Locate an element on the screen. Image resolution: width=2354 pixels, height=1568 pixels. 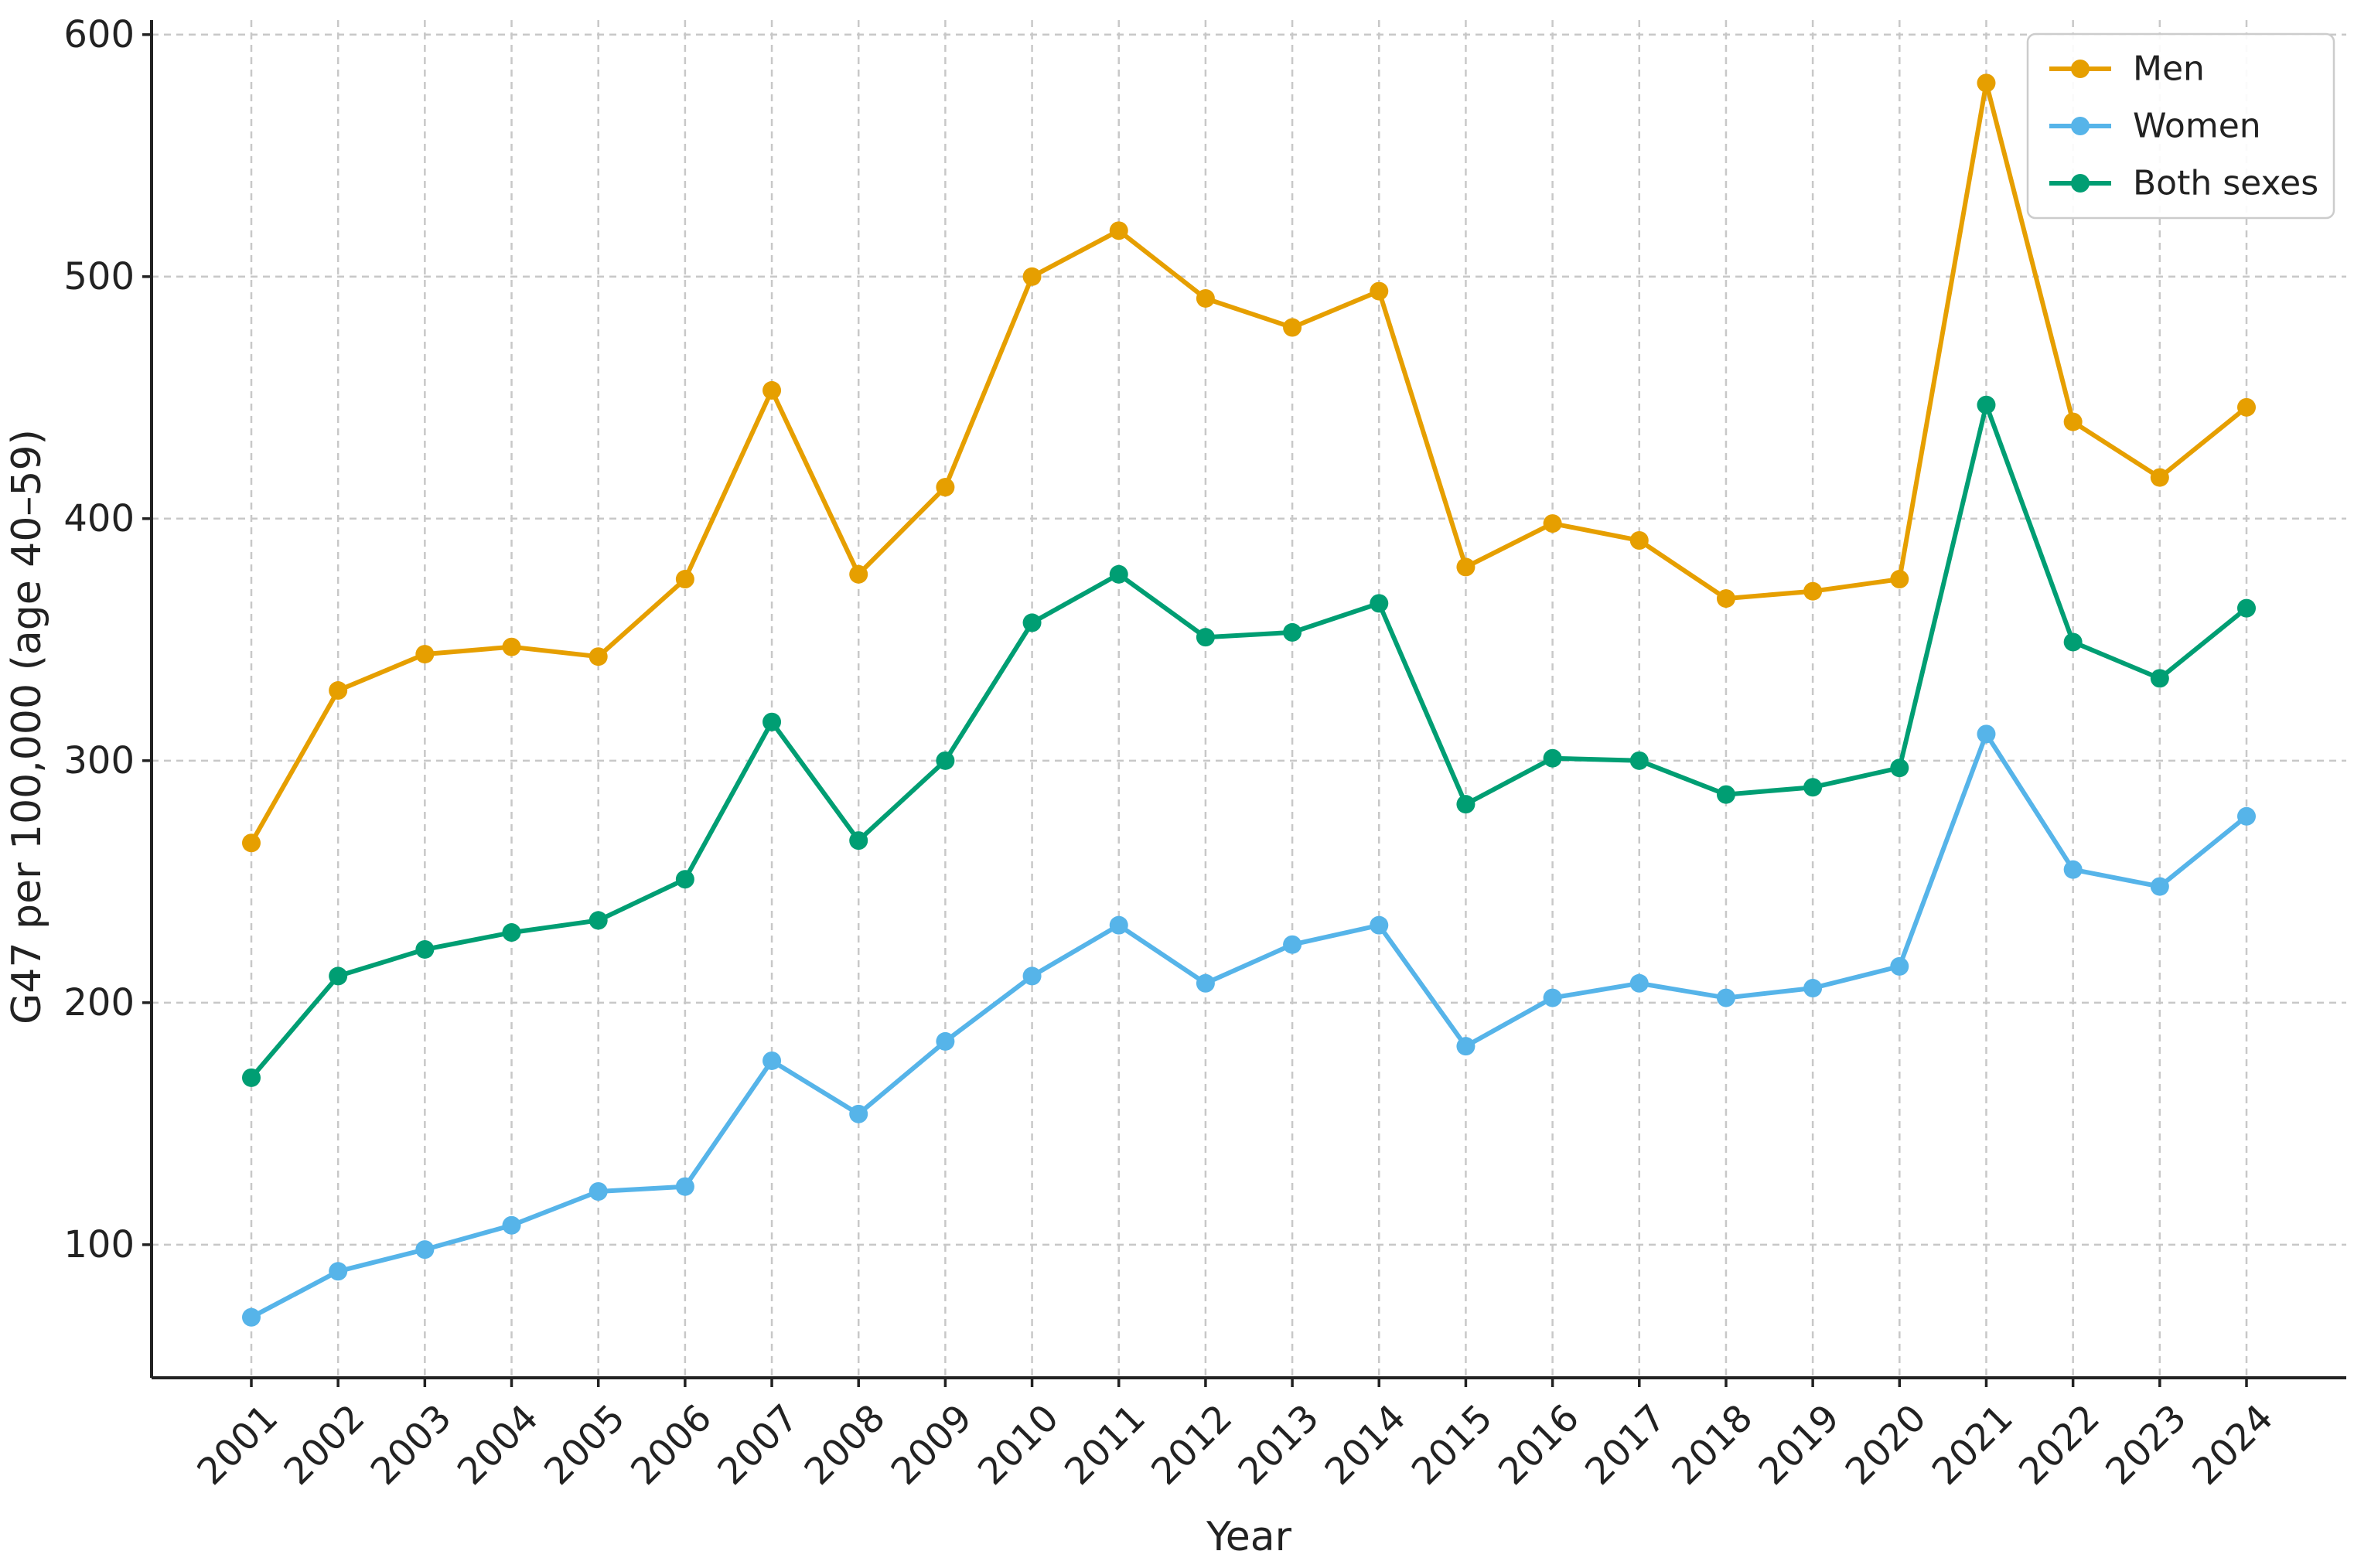
y-tick-label: 100 is located at coordinates (99, 1244).